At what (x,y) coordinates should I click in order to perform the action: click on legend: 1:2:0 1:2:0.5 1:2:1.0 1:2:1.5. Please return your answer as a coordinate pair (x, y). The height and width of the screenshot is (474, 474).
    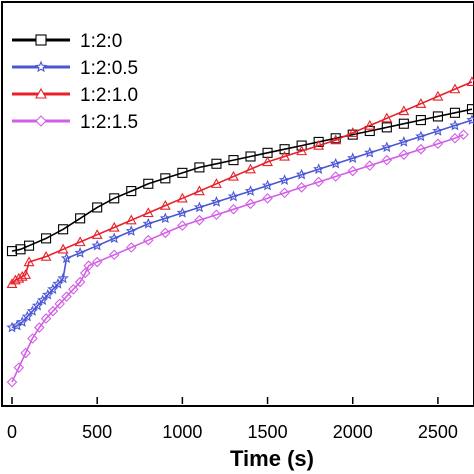
    Looking at the image, I should click on (75, 82).